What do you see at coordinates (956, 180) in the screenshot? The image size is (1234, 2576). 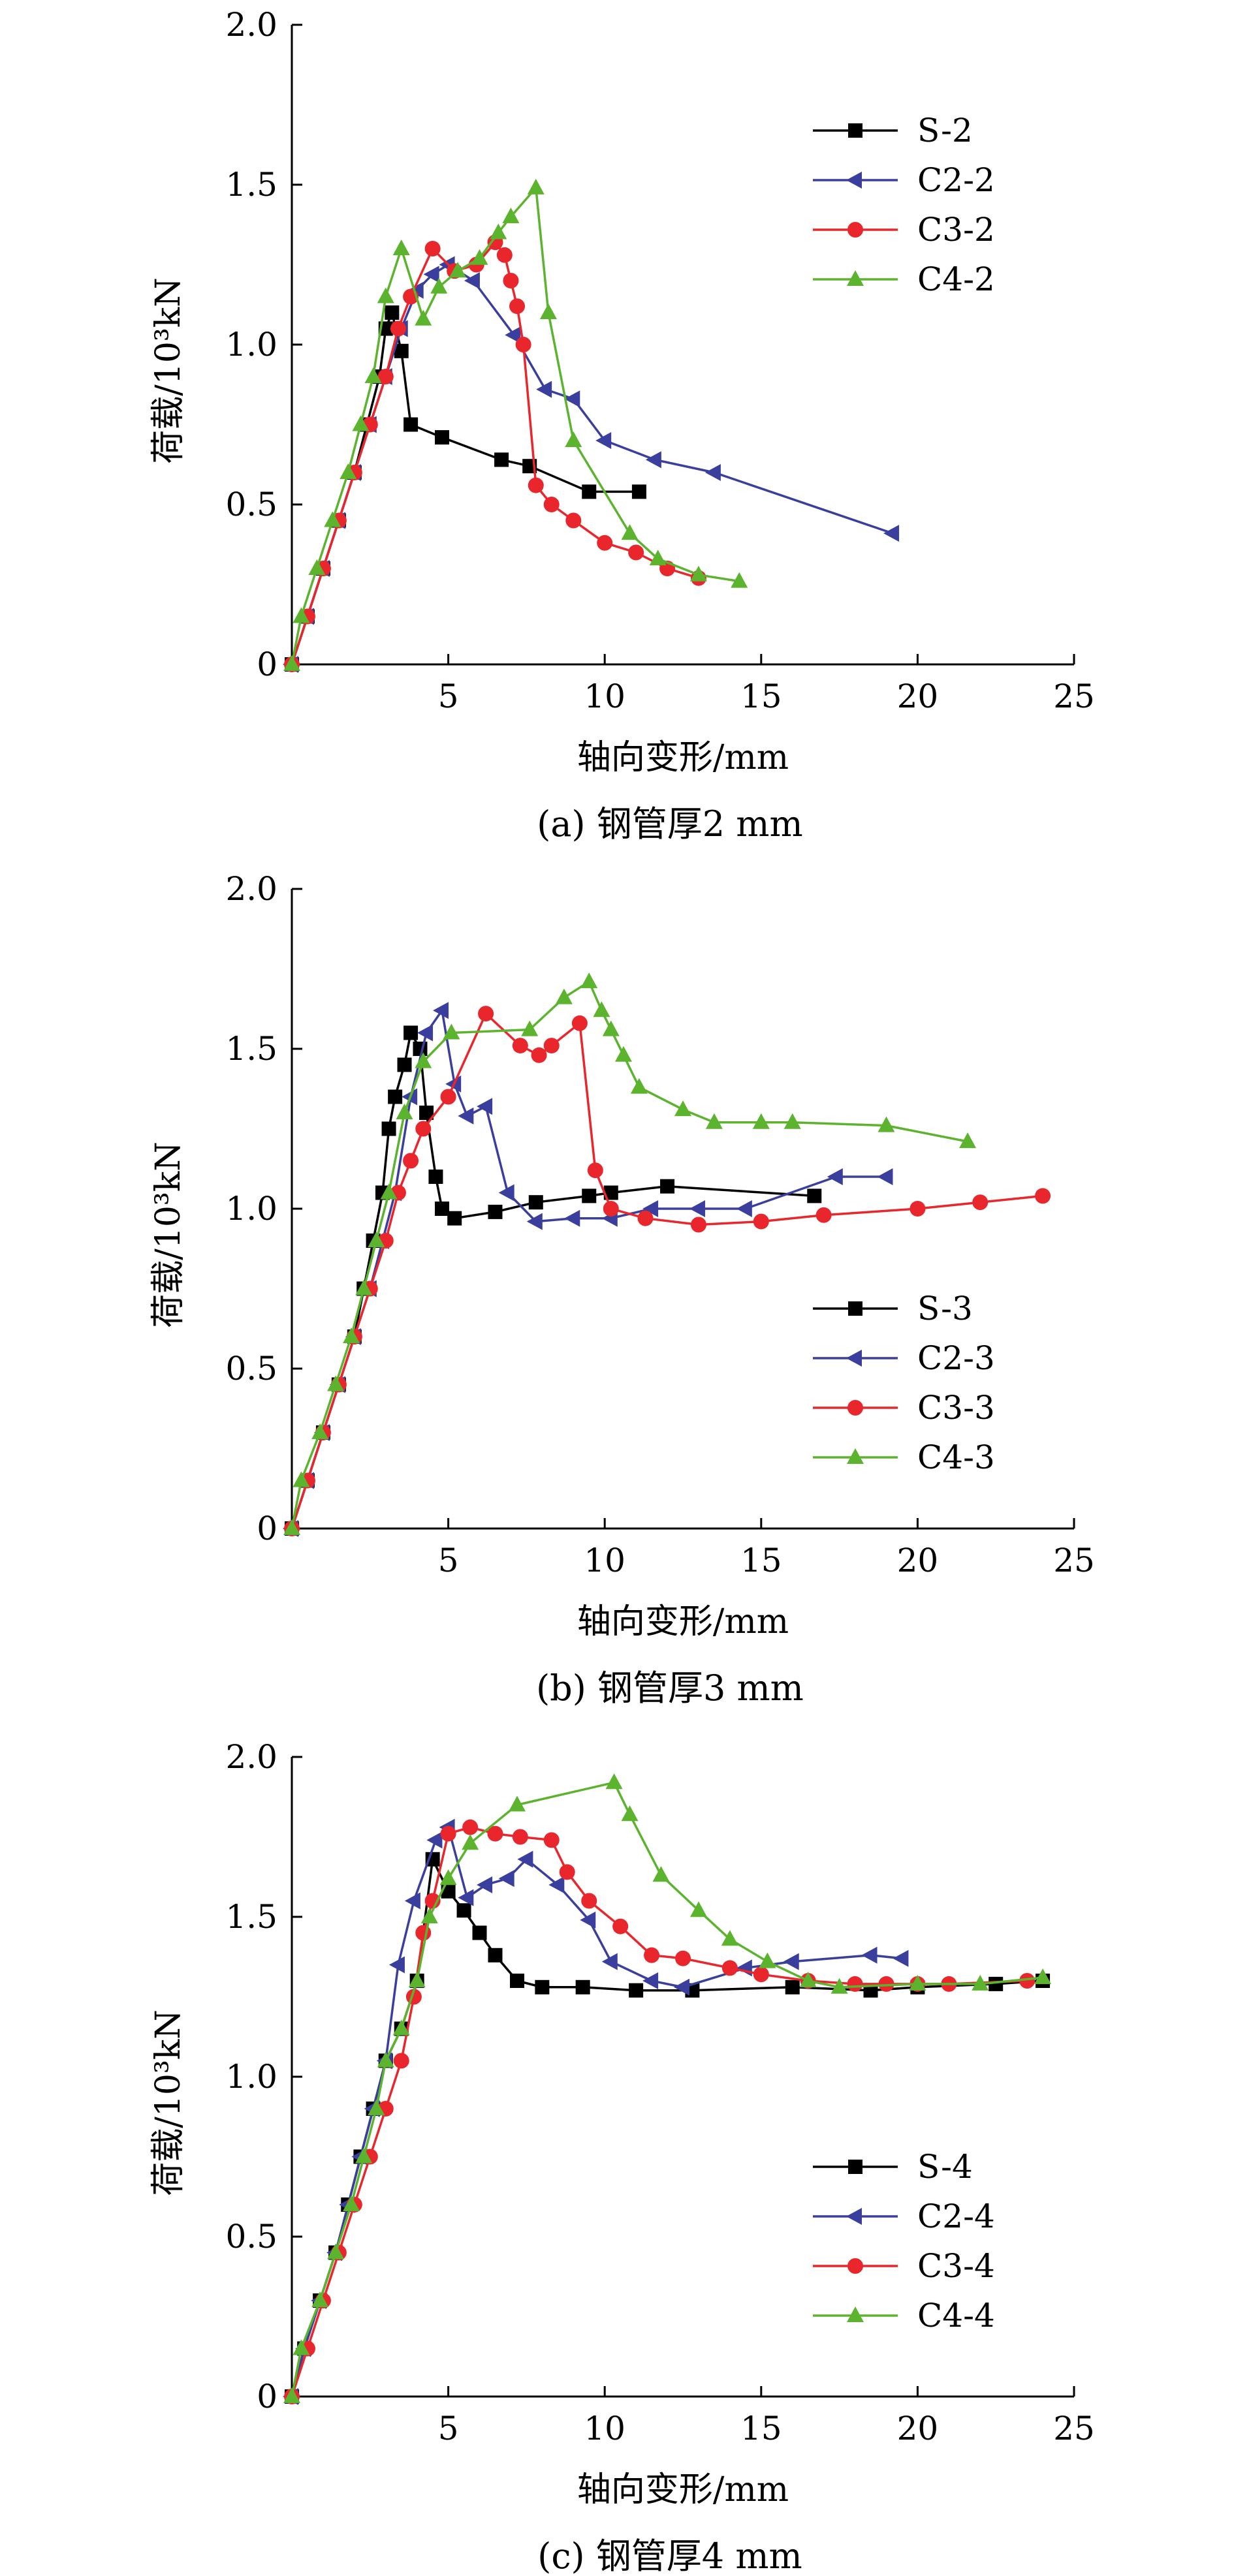 I see `legend-label-c2-2: C2-2` at bounding box center [956, 180].